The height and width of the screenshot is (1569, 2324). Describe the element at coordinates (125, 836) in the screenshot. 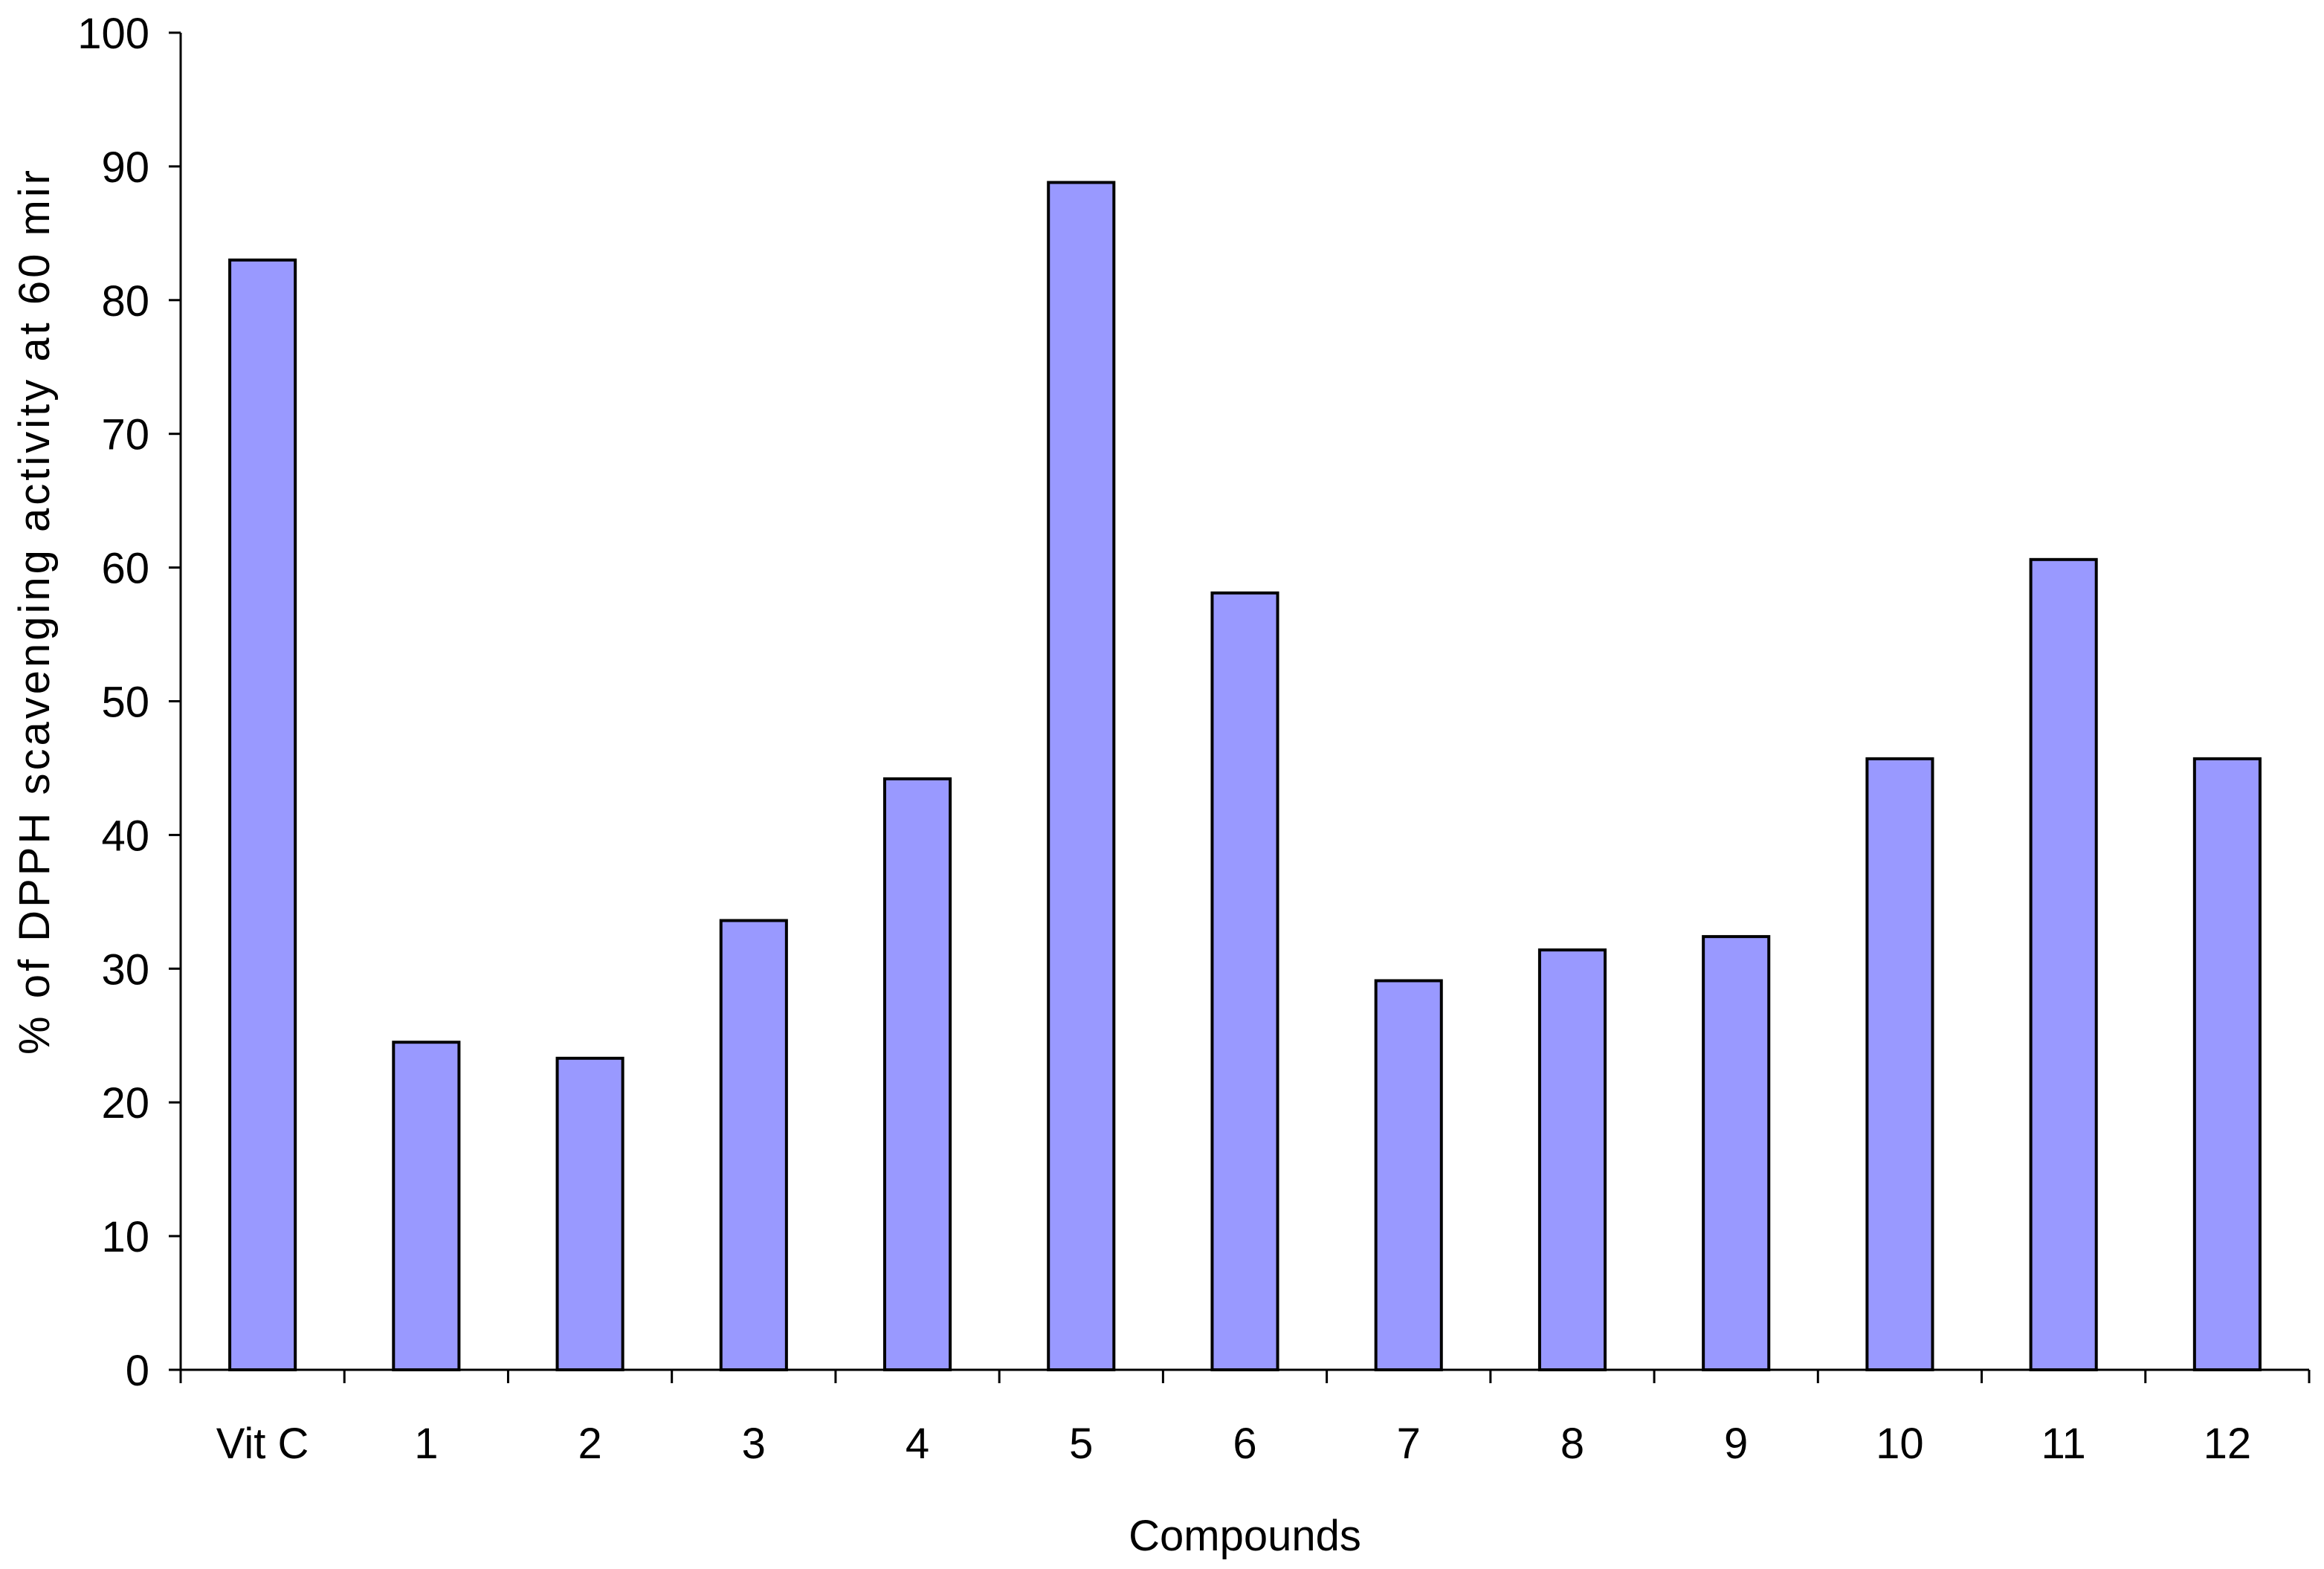

I see `y-tick-label: 40` at that location.